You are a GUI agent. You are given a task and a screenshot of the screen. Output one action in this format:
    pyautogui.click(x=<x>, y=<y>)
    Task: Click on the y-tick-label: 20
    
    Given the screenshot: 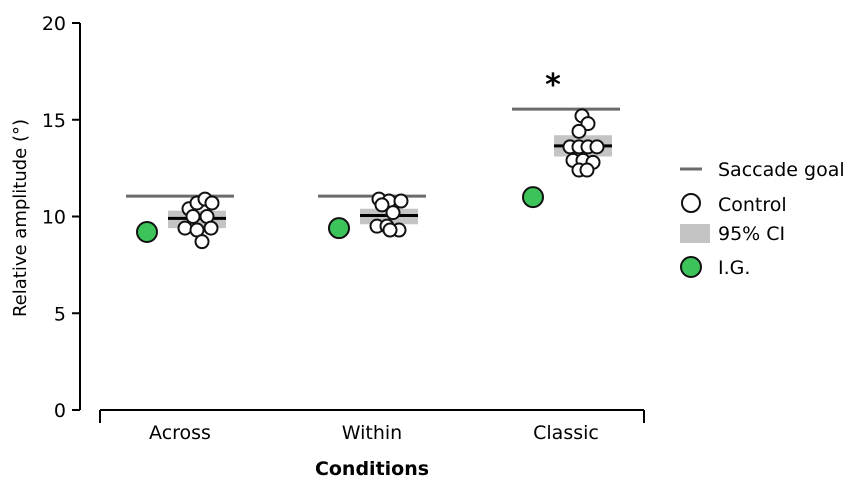 What is the action you would take?
    pyautogui.click(x=54, y=24)
    